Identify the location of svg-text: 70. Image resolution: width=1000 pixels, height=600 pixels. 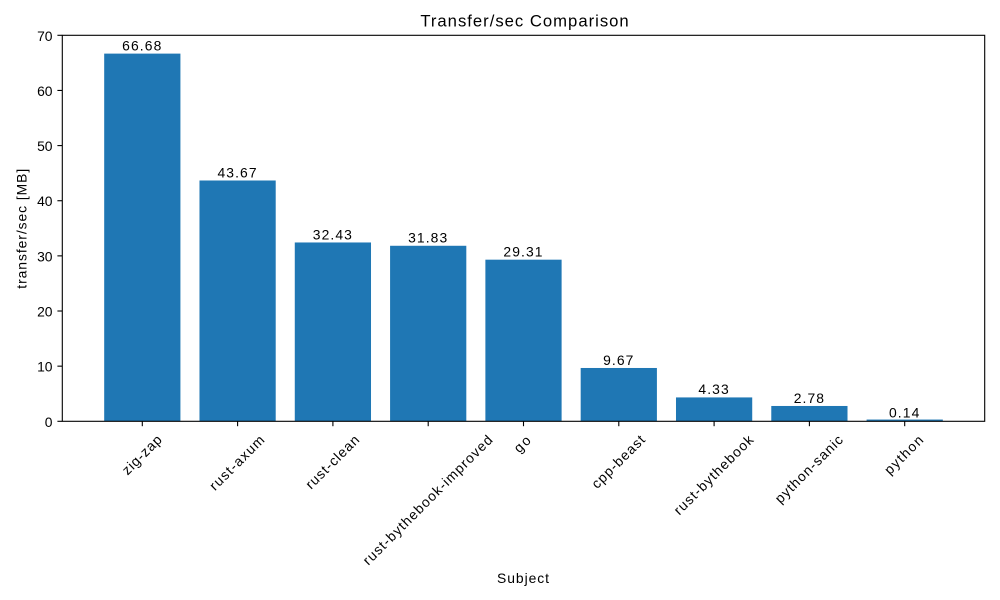
(45, 36).